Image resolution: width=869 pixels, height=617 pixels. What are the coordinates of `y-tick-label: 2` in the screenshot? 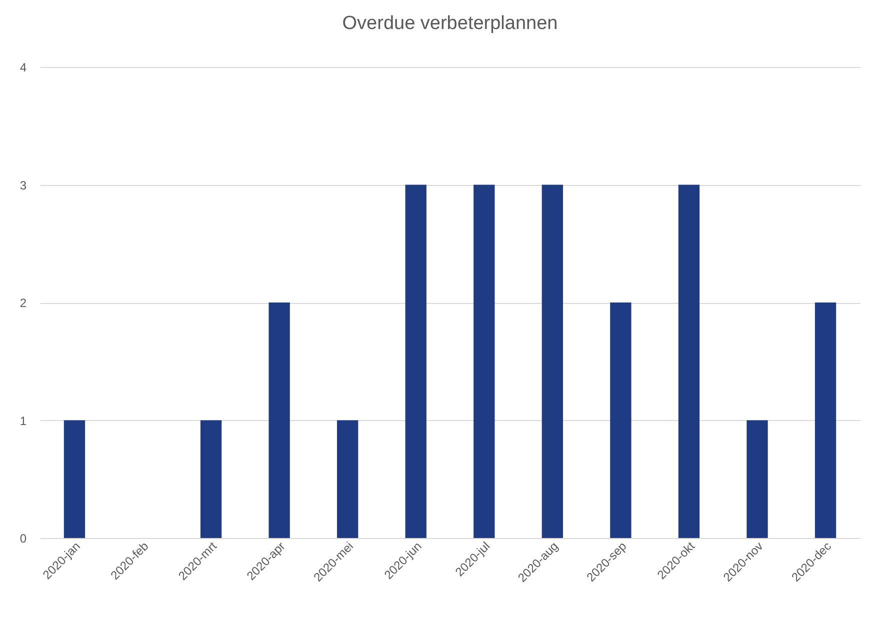 It's located at (23, 303).